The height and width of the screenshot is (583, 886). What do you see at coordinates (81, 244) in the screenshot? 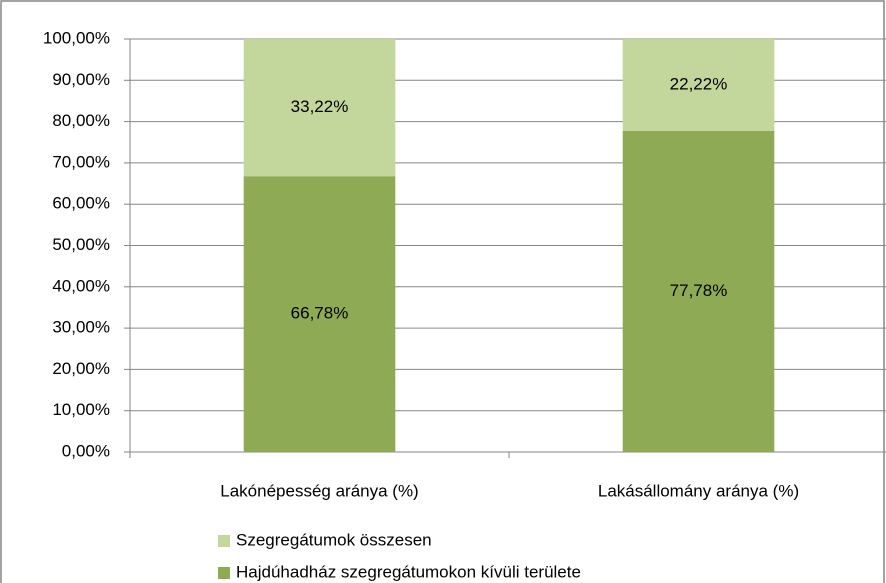
I see `y-tick-label: 50,00%` at bounding box center [81, 244].